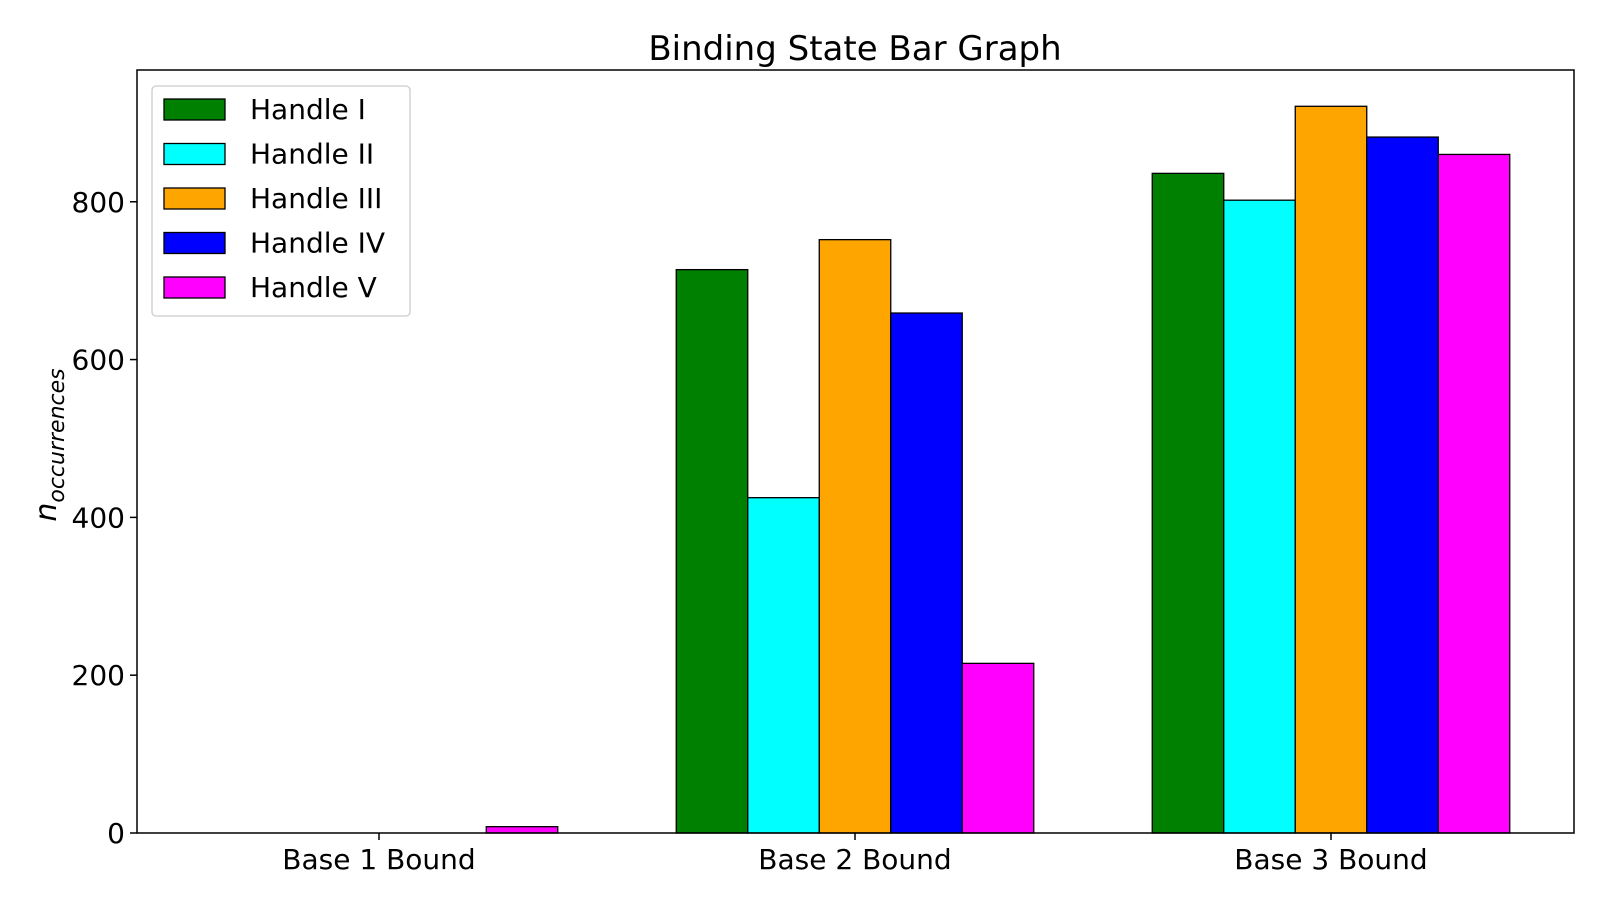  I want to click on y-tick-label: 0, so click(116, 833).